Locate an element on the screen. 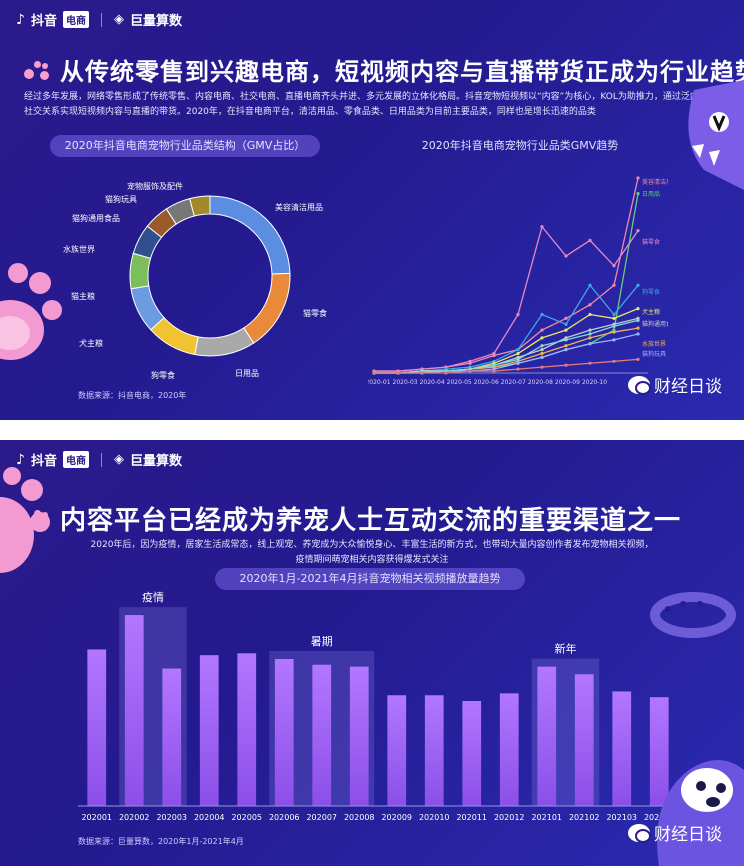 This screenshot has width=744, height=866. watermark: 财经日谈 is located at coordinates (675, 384).